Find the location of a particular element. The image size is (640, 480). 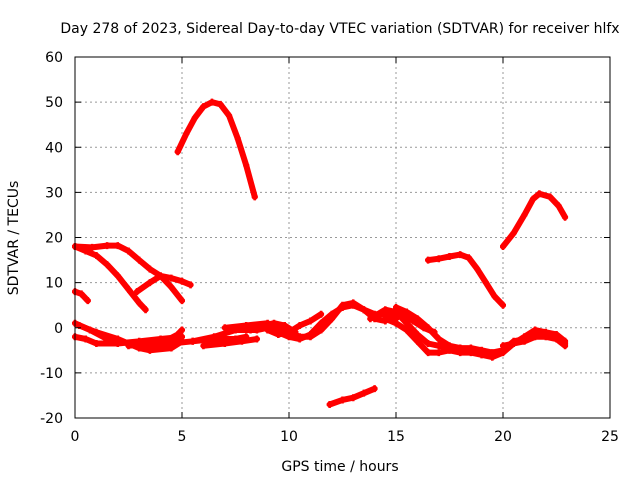

y-tick-label: 20 is located at coordinates (54, 239).